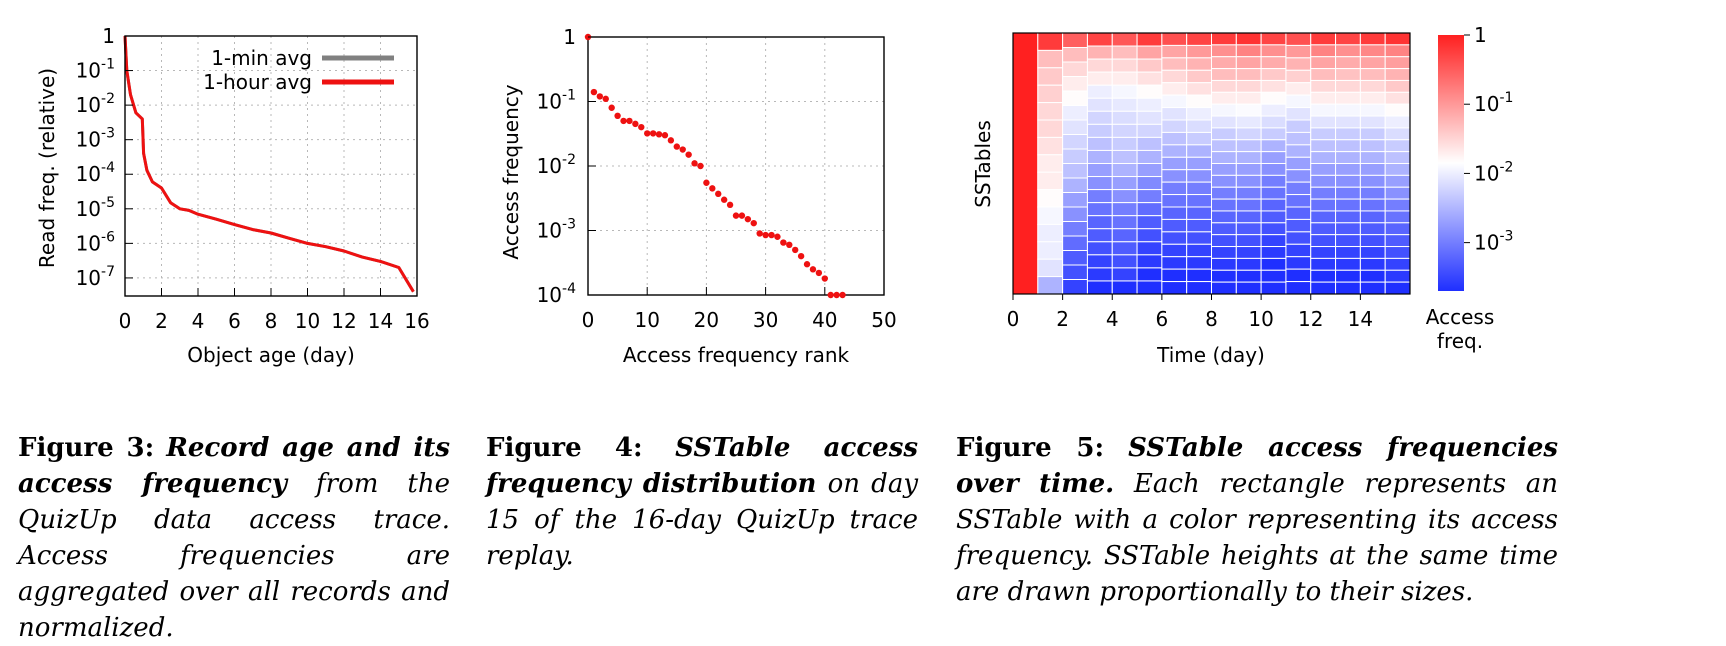 This screenshot has width=1726, height=646. Describe the element at coordinates (1506, 237) in the screenshot. I see `f5-colorbar-tick-label-exponent: -3` at that location.